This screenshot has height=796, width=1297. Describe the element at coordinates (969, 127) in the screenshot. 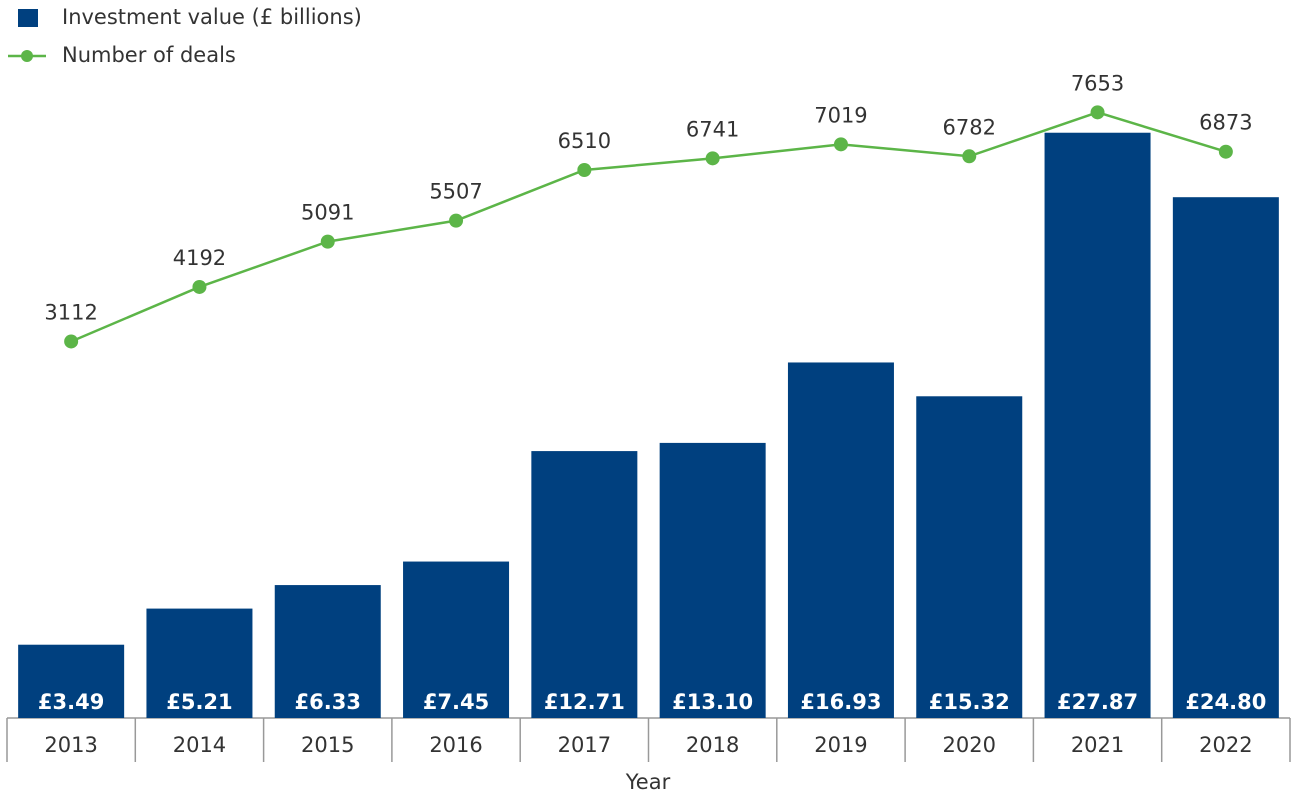

I see `line-value-label: 6782` at that location.